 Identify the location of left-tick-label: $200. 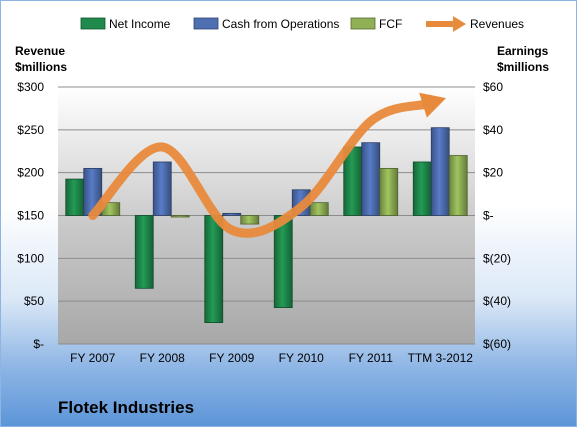
(30, 173).